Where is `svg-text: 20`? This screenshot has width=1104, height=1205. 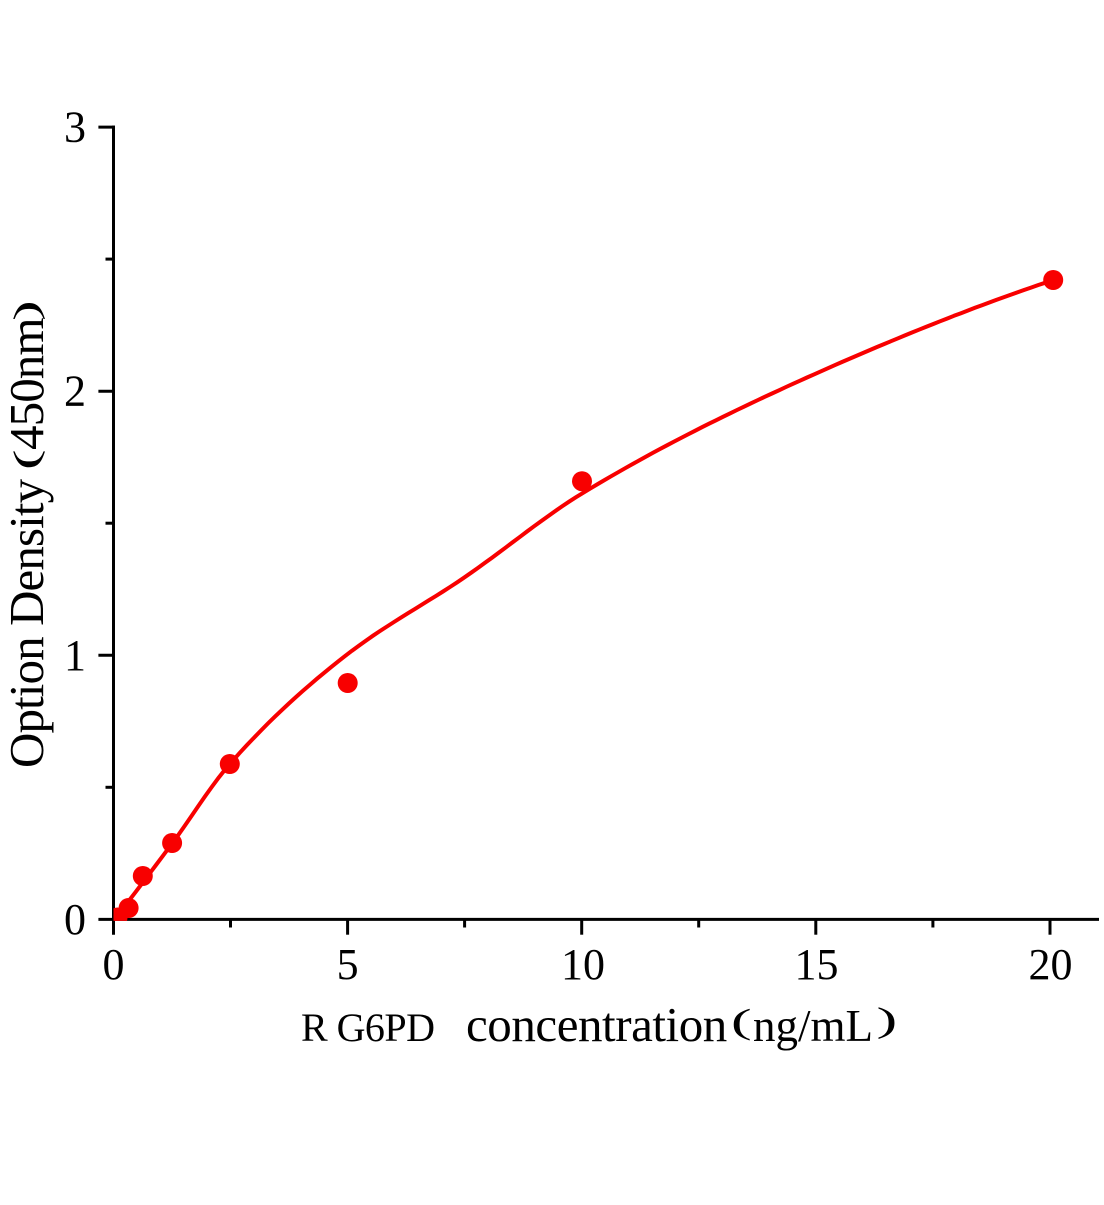
svg-text: 20 is located at coordinates (1051, 964).